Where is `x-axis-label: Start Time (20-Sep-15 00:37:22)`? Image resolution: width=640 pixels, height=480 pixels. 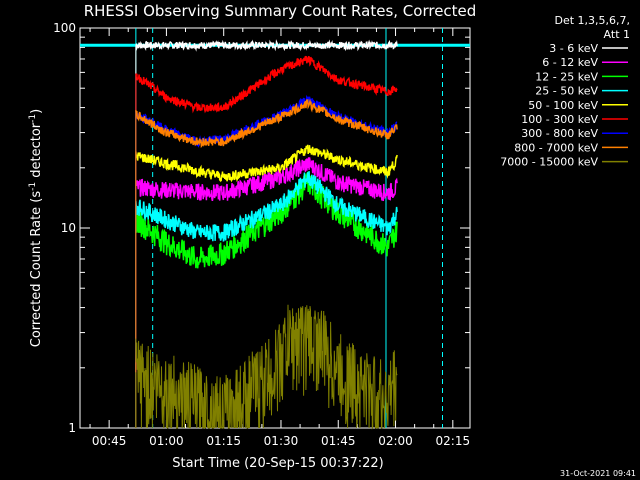 x-axis-label: Start Time (20-Sep-15 00:37:22) is located at coordinates (277, 463).